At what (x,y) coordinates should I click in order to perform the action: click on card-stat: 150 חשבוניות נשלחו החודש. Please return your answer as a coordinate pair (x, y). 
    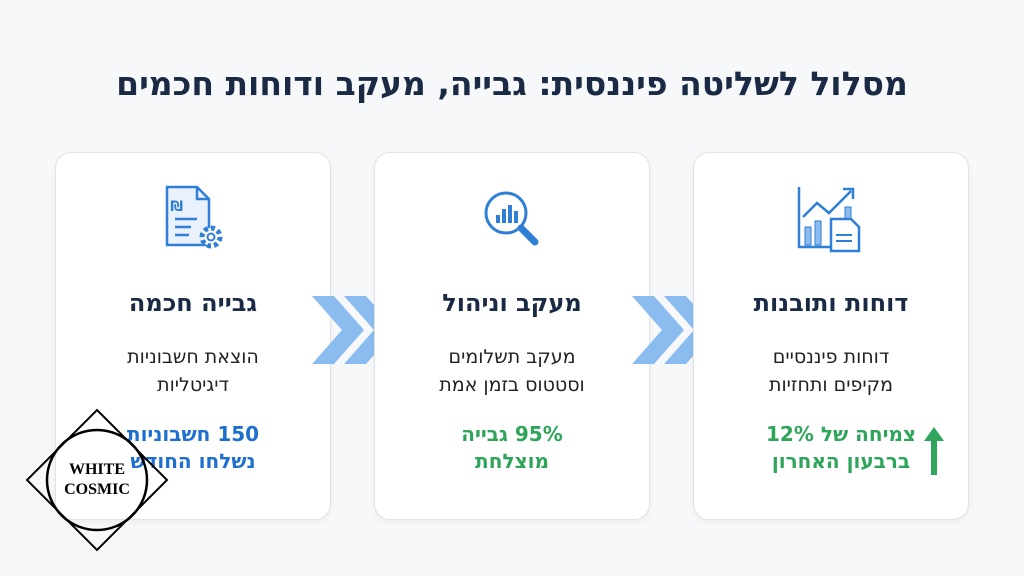
    Looking at the image, I should click on (193, 447).